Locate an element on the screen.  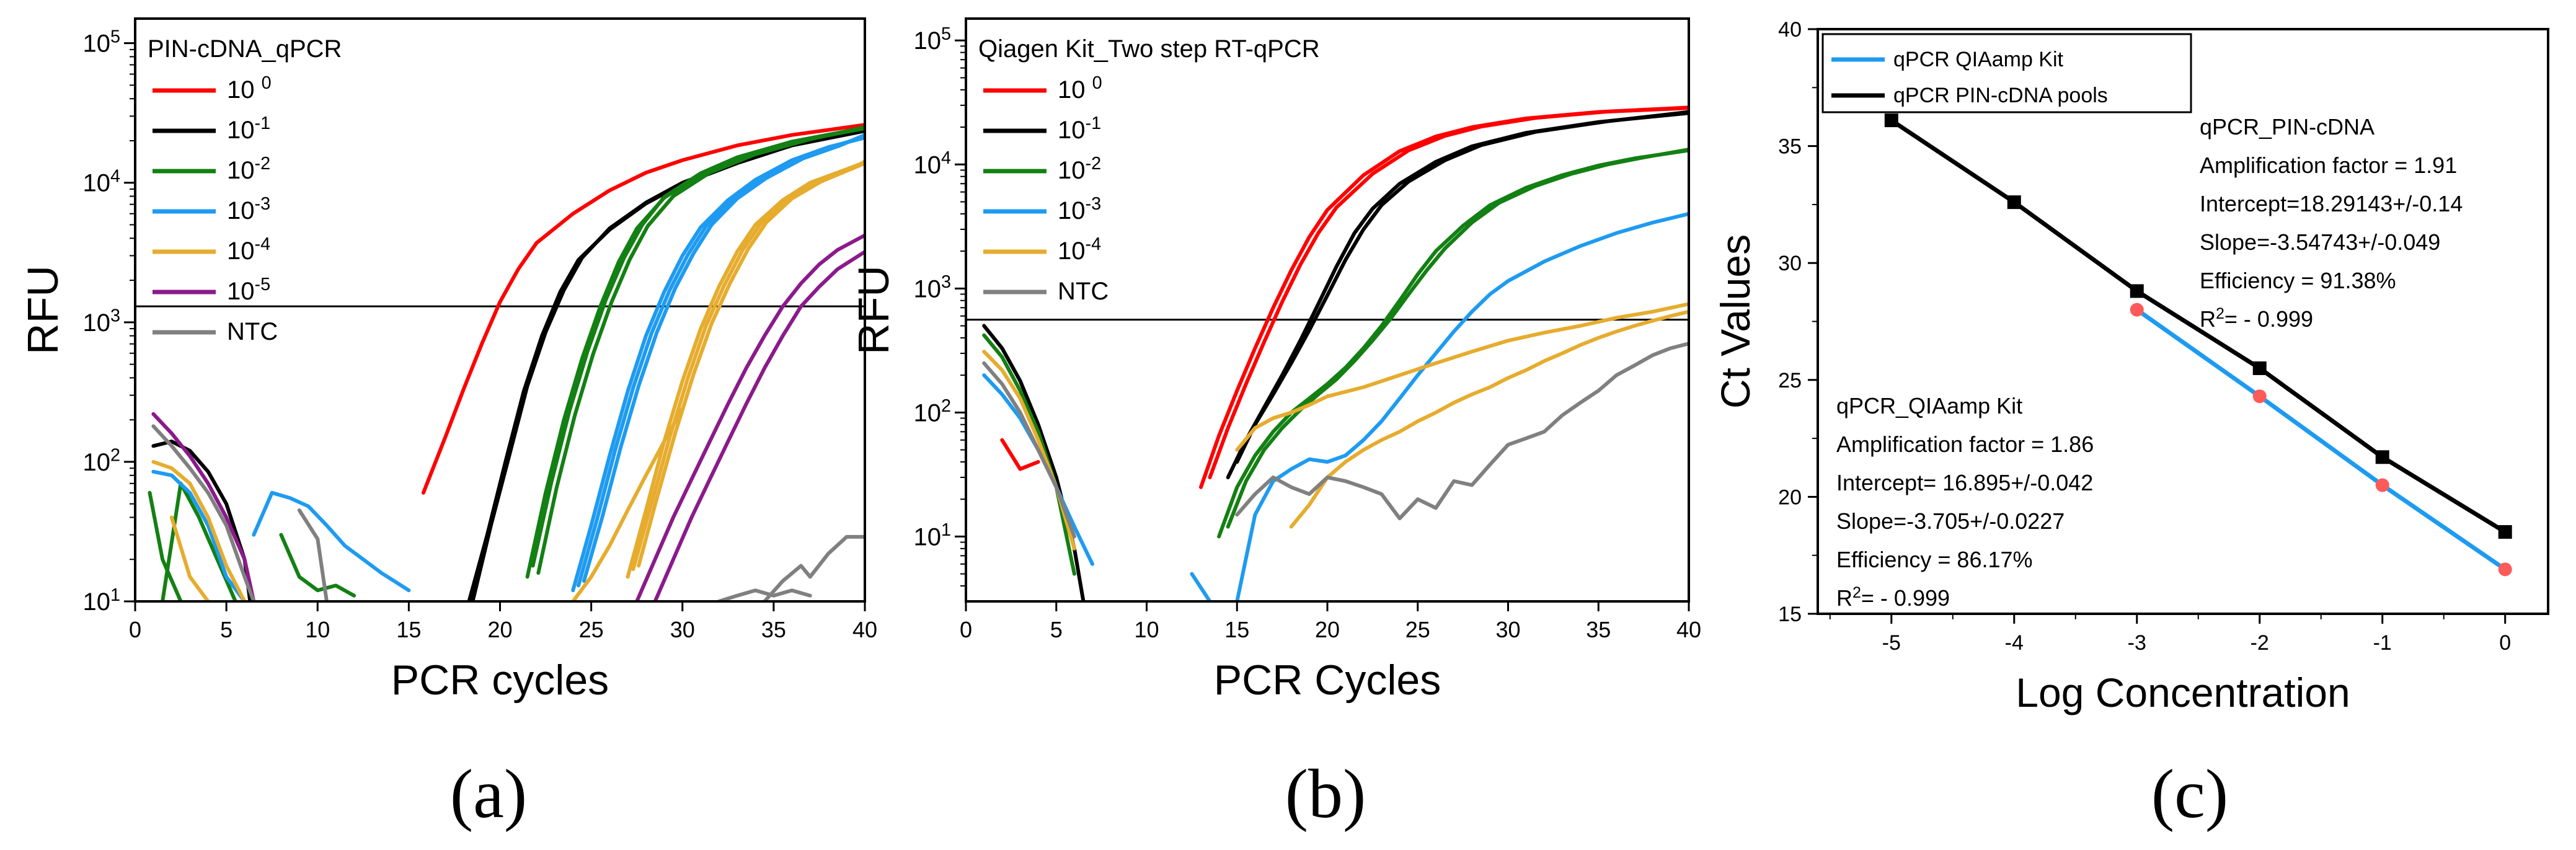
panel-c-letter: (c) is located at coordinates (2189, 795).